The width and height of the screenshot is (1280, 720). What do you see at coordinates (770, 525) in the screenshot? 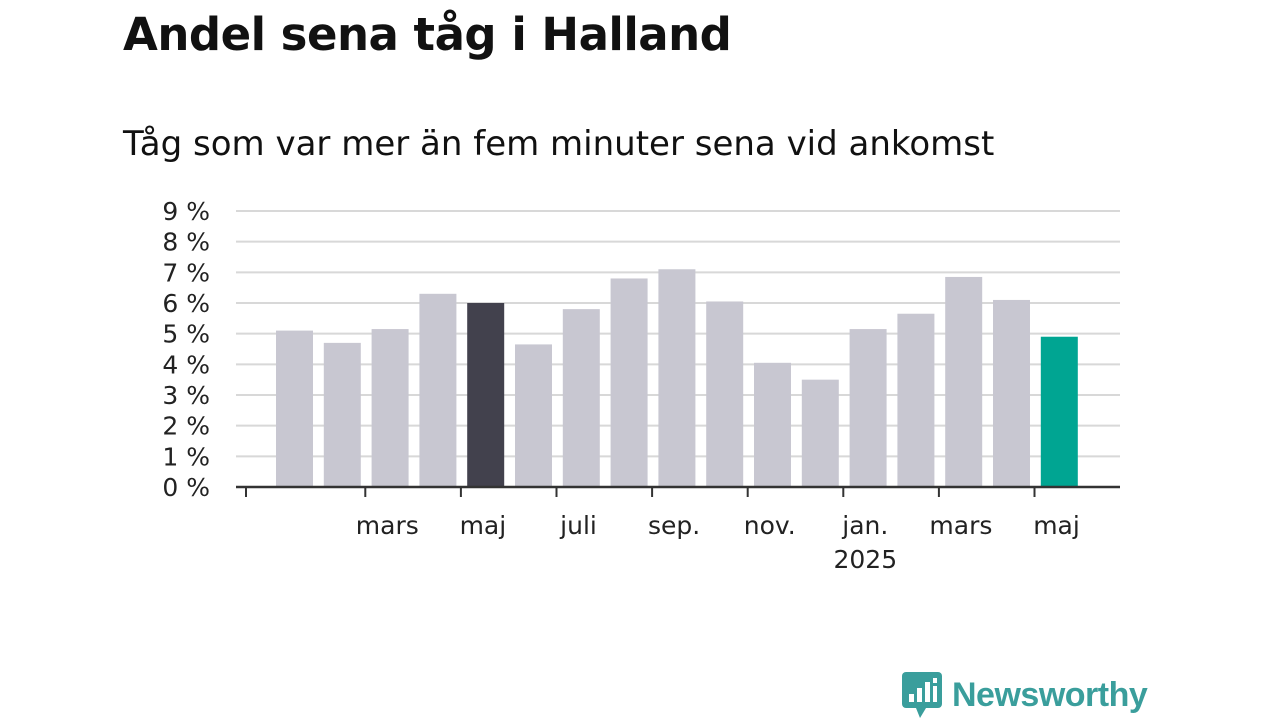
I see `x-tick-label: nov.` at bounding box center [770, 525].